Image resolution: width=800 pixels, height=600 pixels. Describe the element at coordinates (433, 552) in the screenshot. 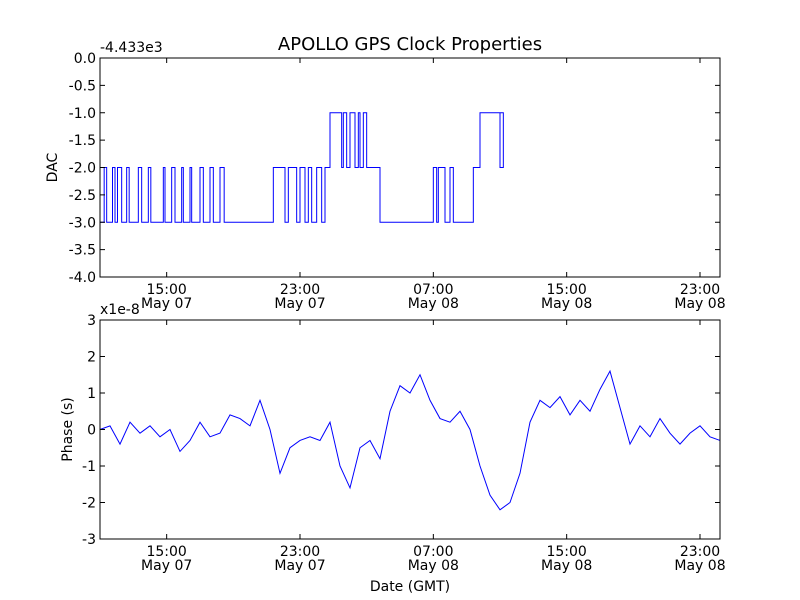

I see `phase-xtick-label-time: 07:00` at that location.